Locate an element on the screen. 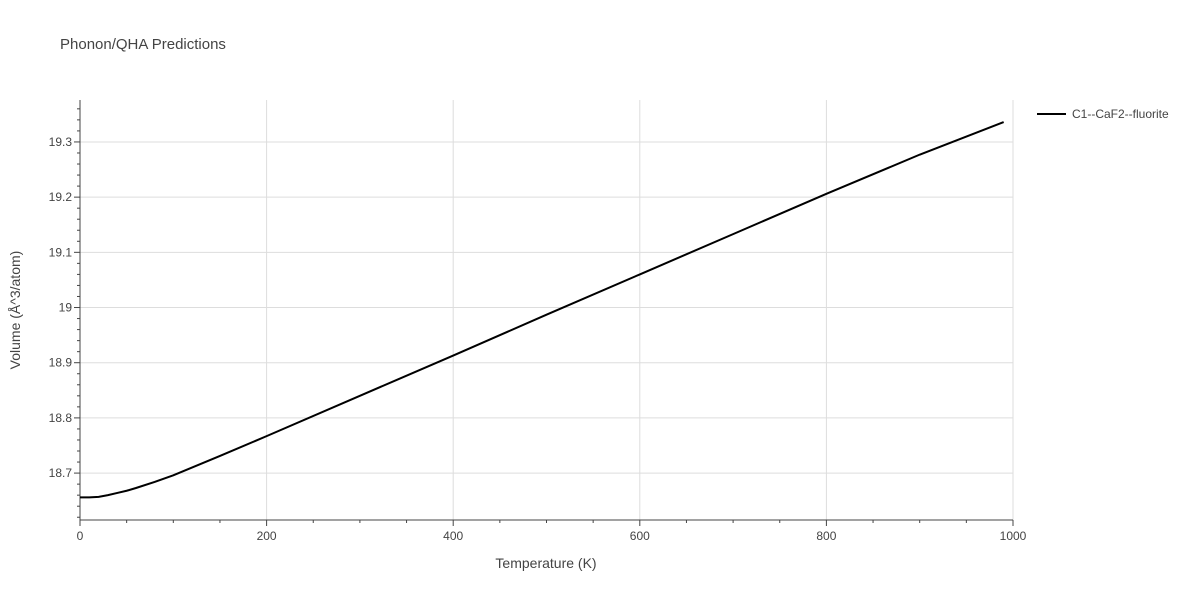  y-tick-label: 19.3 is located at coordinates (61, 142).